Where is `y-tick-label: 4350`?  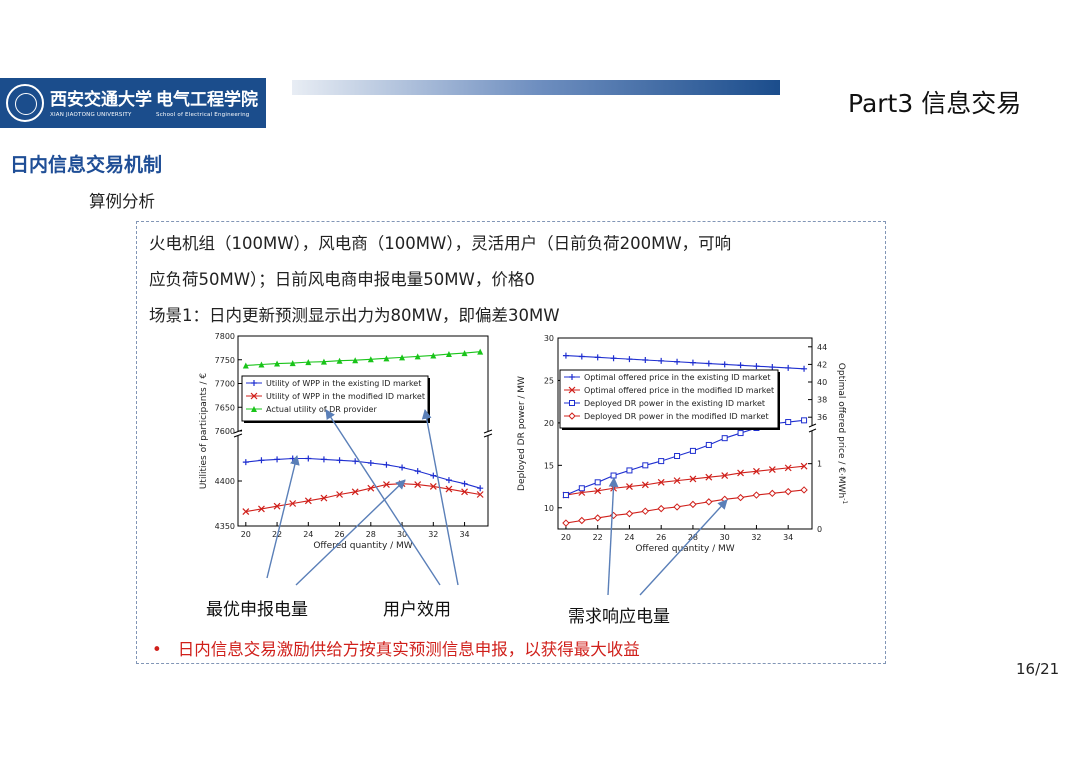
y-tick-label: 4350 is located at coordinates (225, 526).